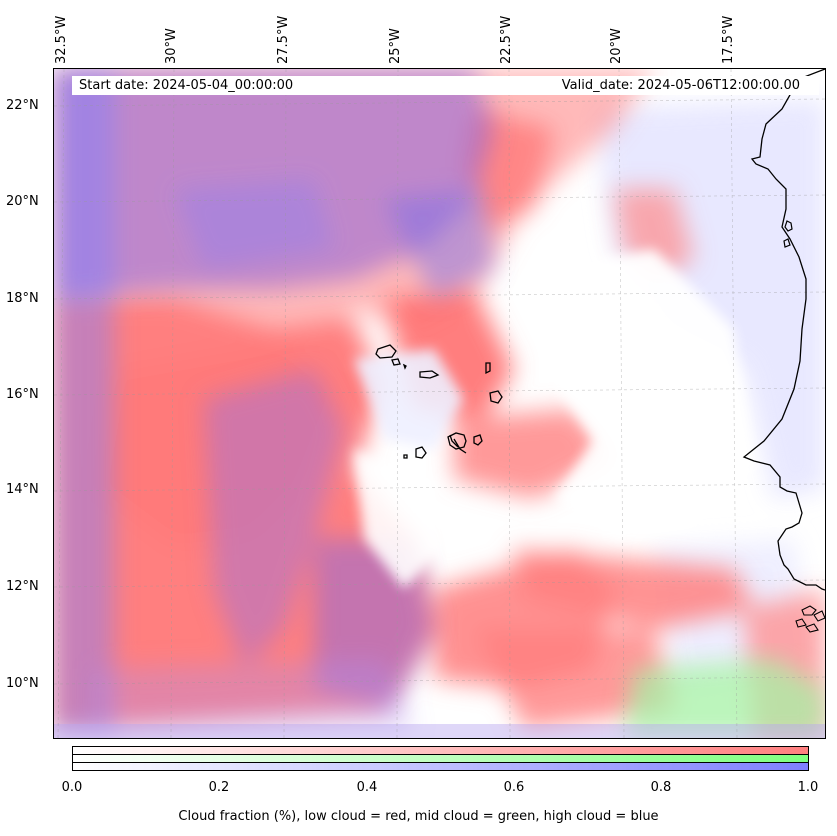 This screenshot has width=837, height=836. I want to click on lon-label-25w: 25°W, so click(395, 46).